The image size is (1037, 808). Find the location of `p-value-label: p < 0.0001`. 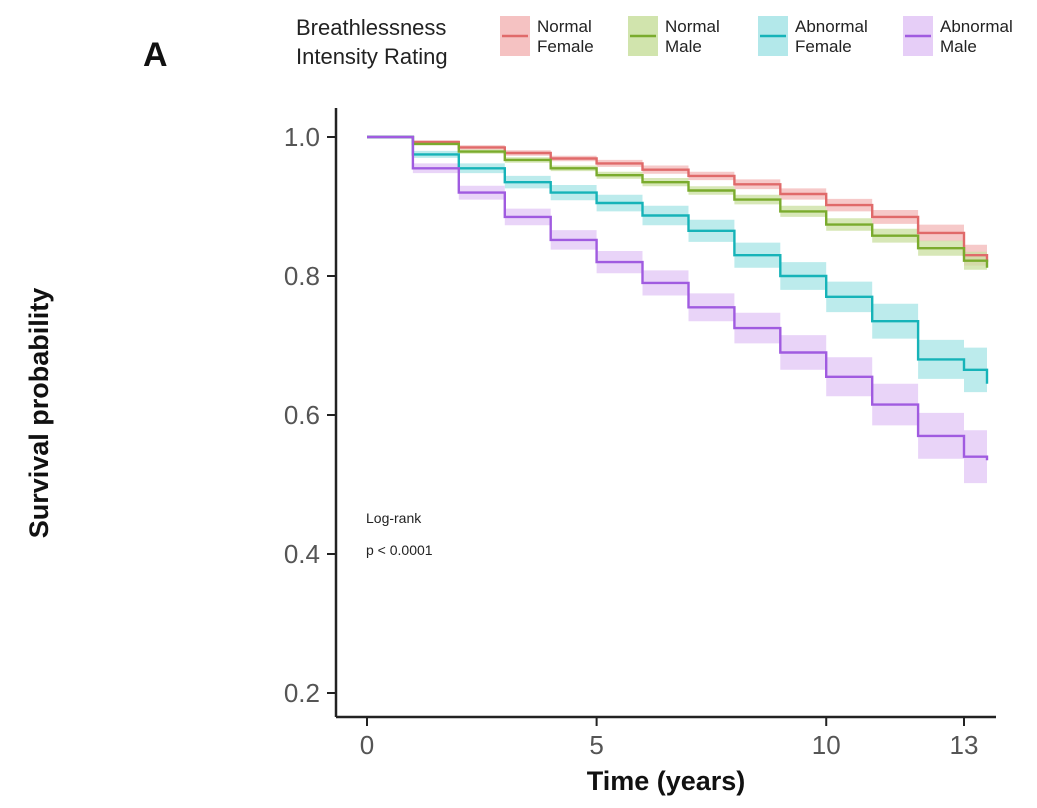

p-value-label: p < 0.0001 is located at coordinates (399, 550).